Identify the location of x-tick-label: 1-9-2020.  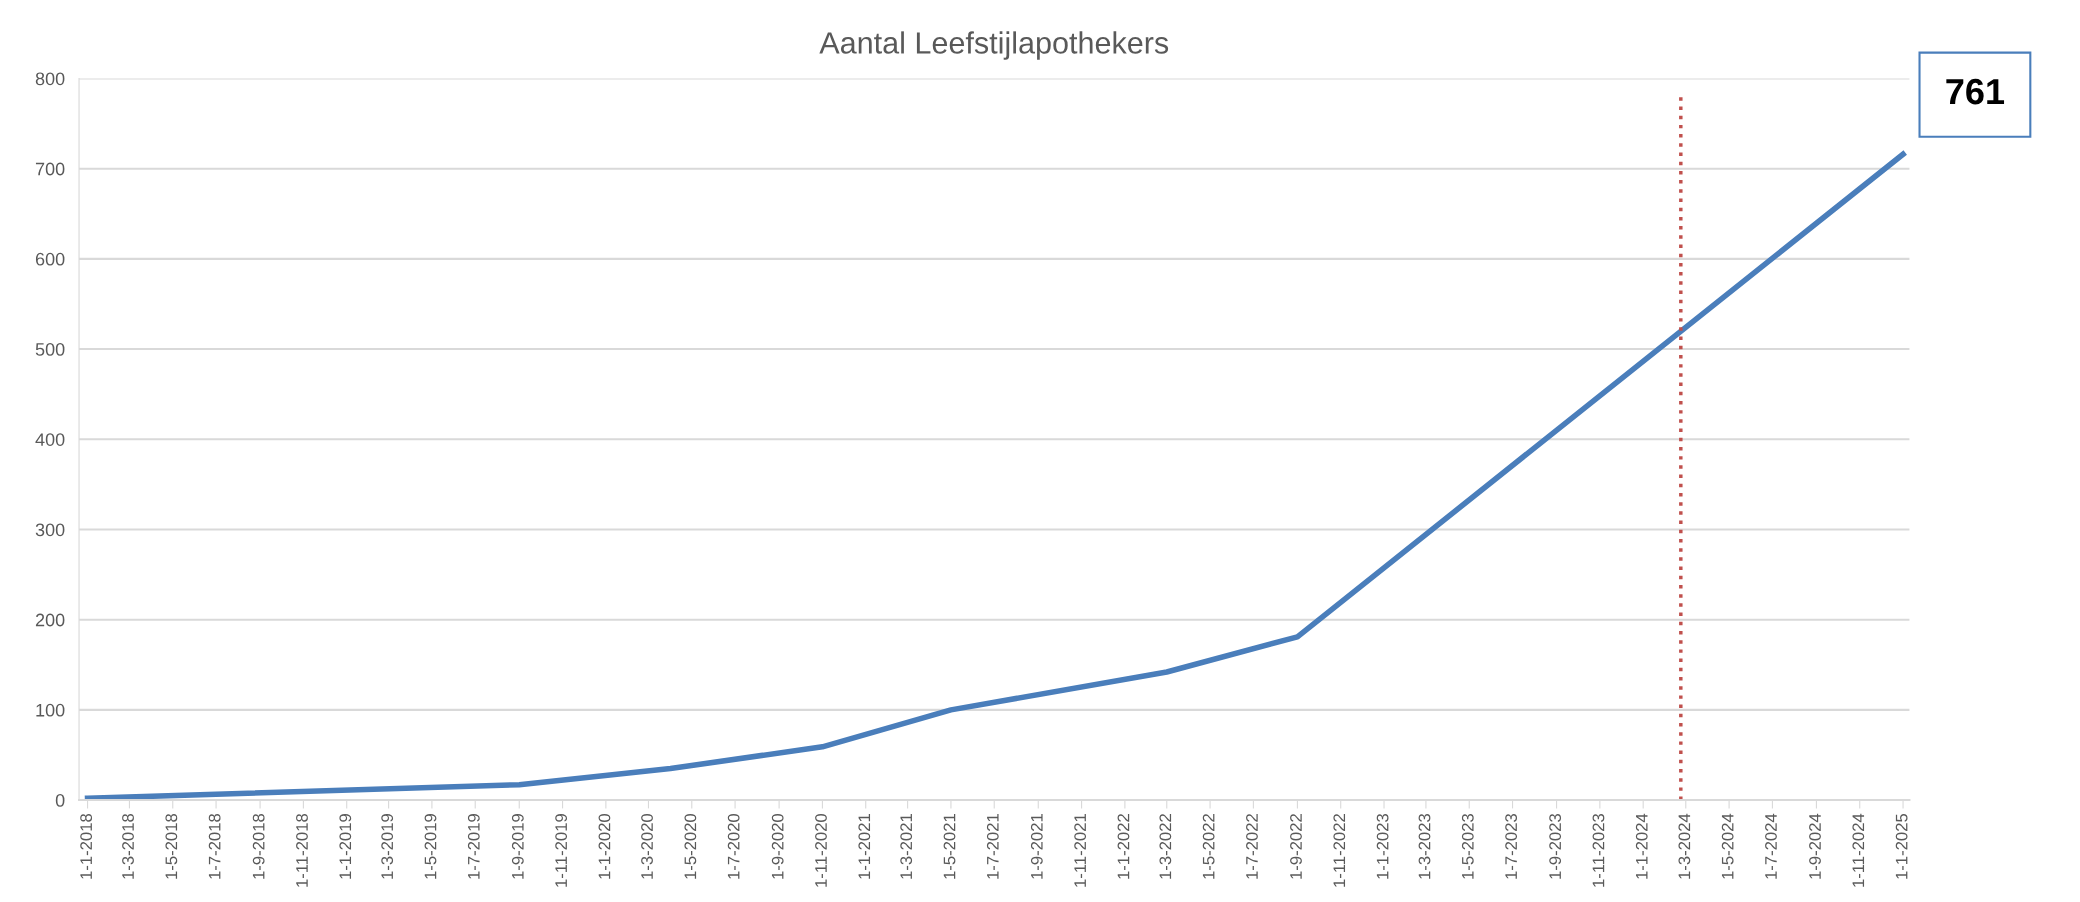
(777, 846).